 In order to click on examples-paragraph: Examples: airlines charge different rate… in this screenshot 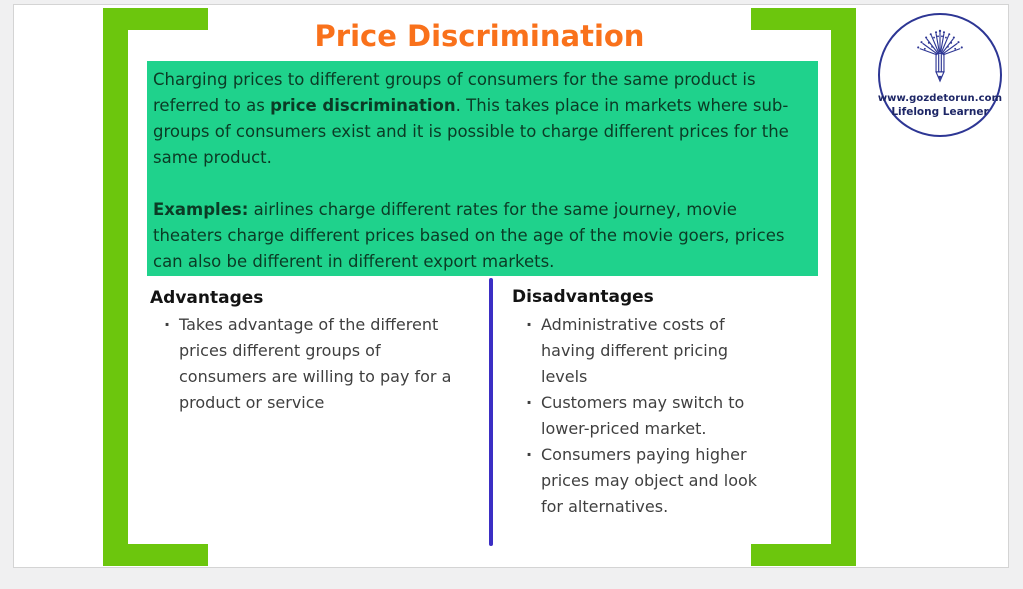, I will do `click(481, 236)`.